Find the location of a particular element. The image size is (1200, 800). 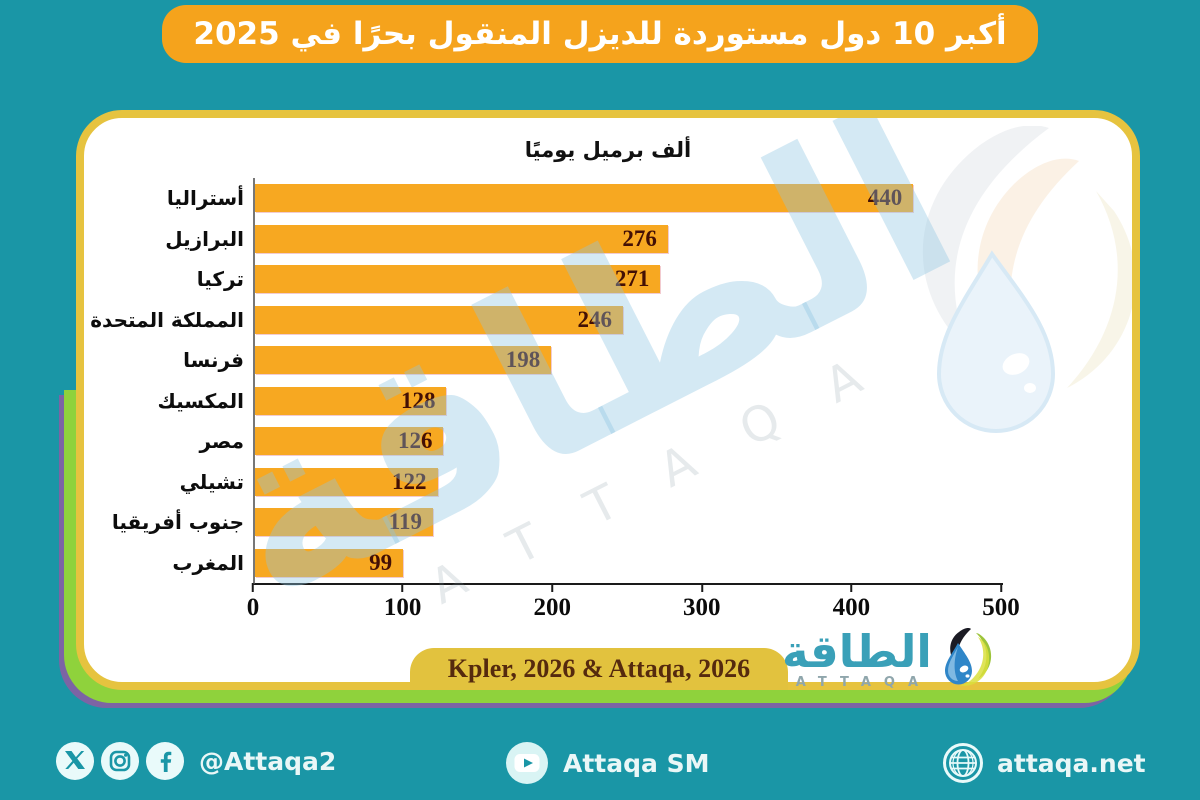

bar-value-label: 271 is located at coordinates (632, 279).